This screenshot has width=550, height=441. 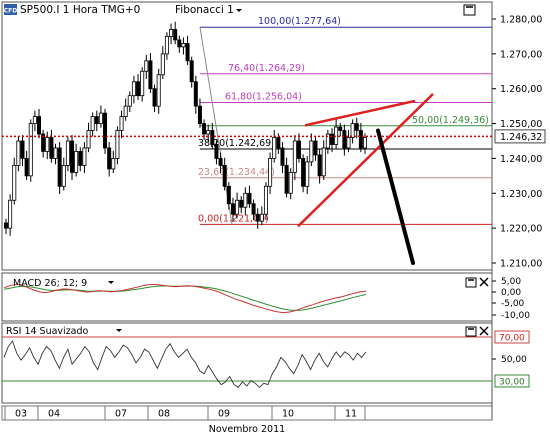 I want to click on macd-tick-label: 0,00, so click(x=511, y=293).